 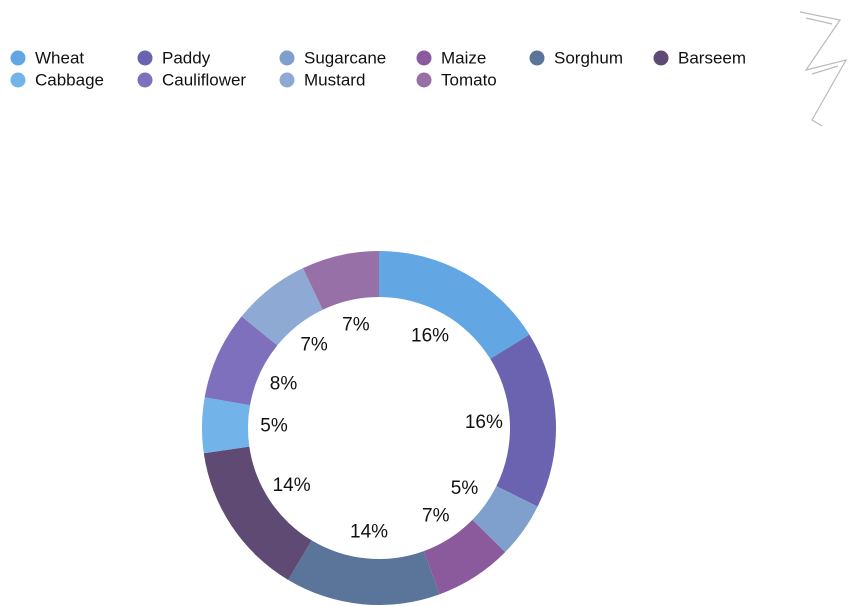 What do you see at coordinates (712, 57) in the screenshot?
I see `legend-label: Barseem` at bounding box center [712, 57].